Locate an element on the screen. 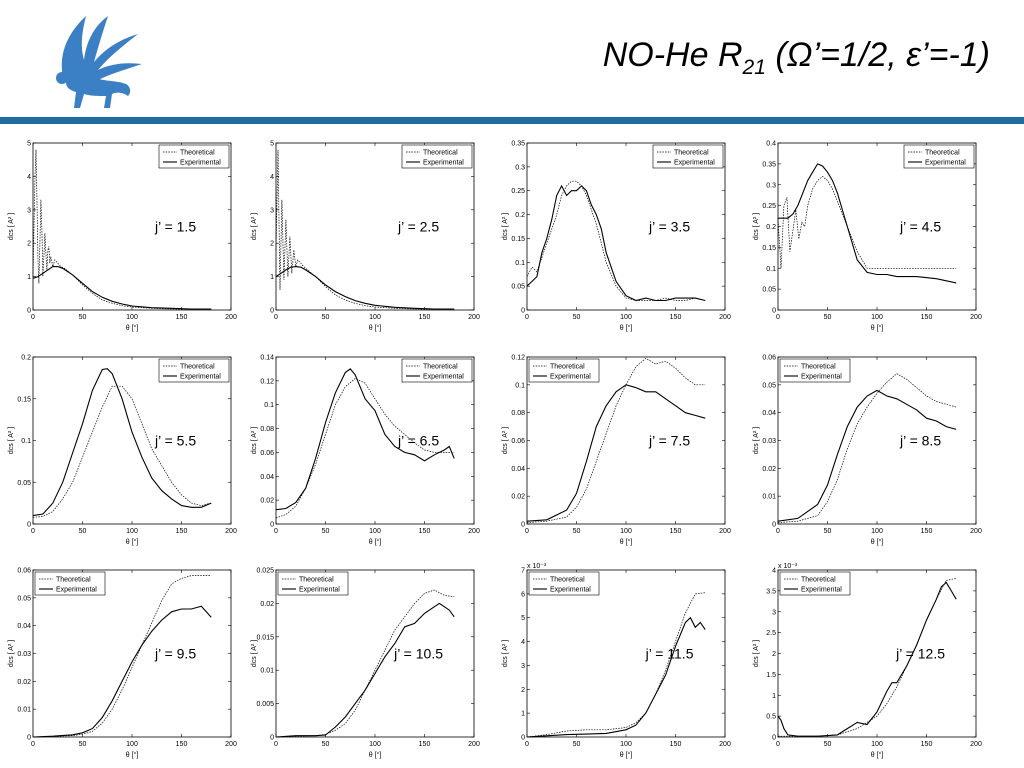 The image size is (1024, 768). panel-annotation: j’ = 7.5 is located at coordinates (669, 441).